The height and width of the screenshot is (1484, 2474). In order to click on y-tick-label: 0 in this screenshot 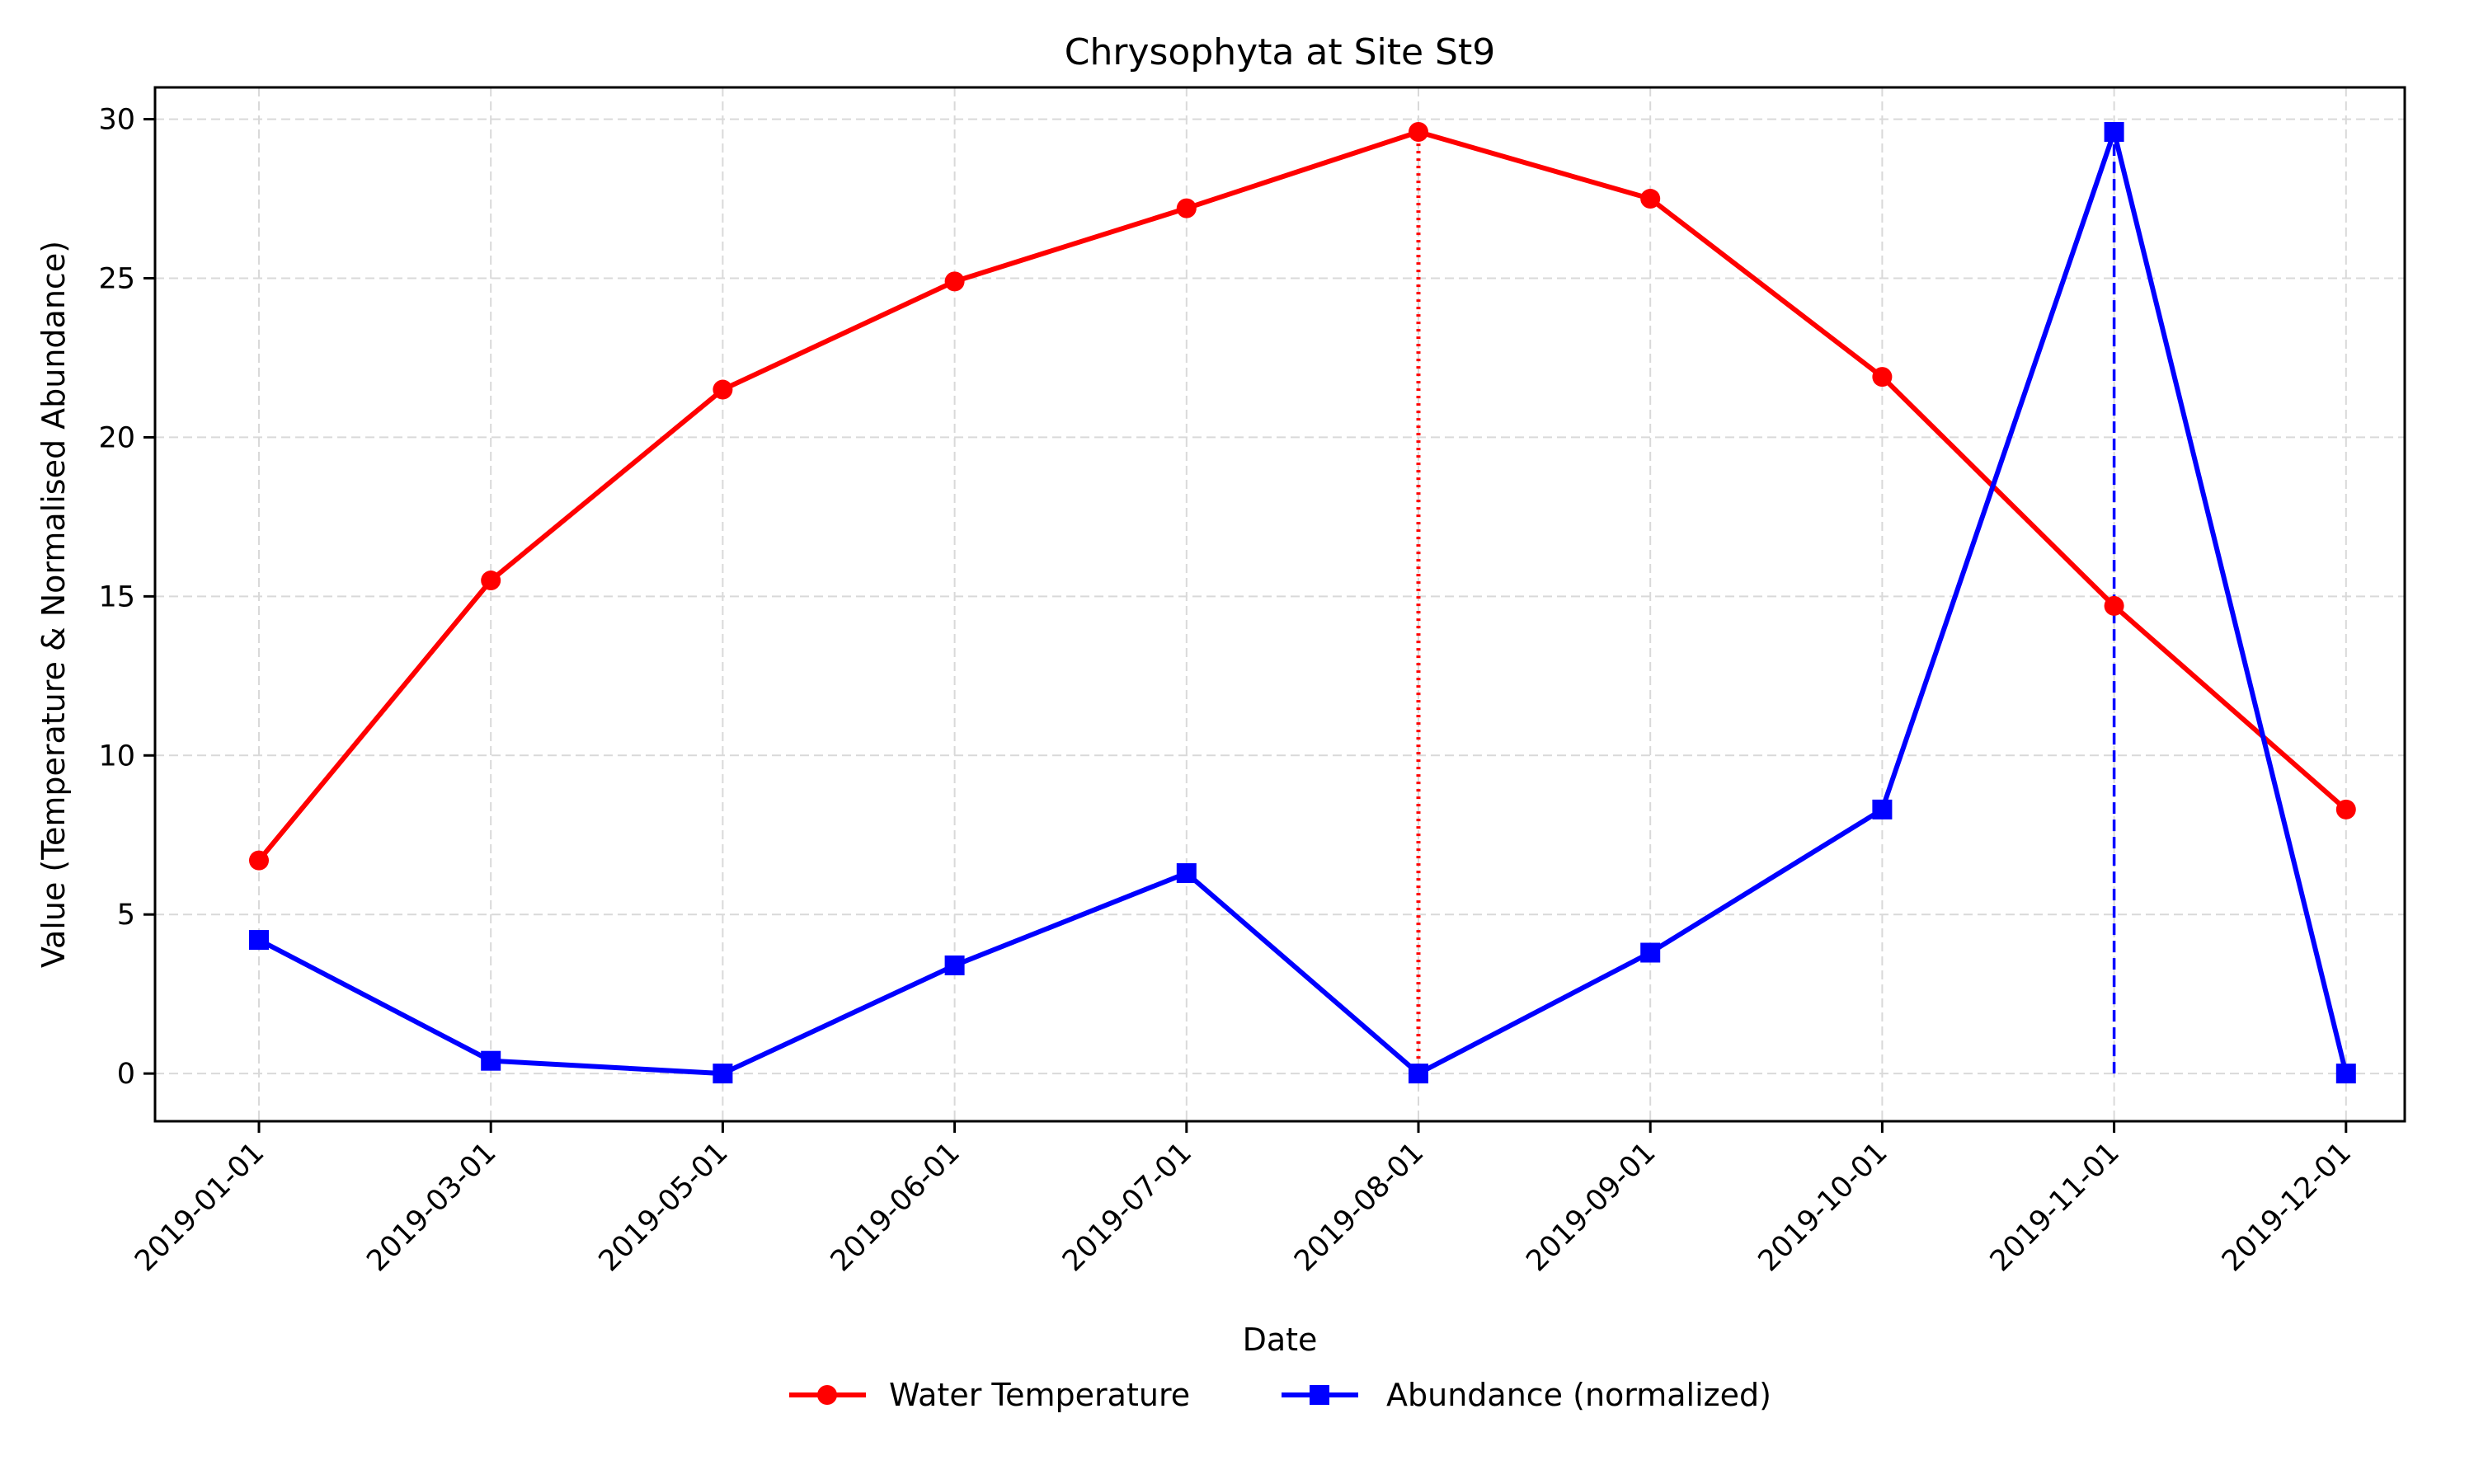, I will do `click(126, 1074)`.